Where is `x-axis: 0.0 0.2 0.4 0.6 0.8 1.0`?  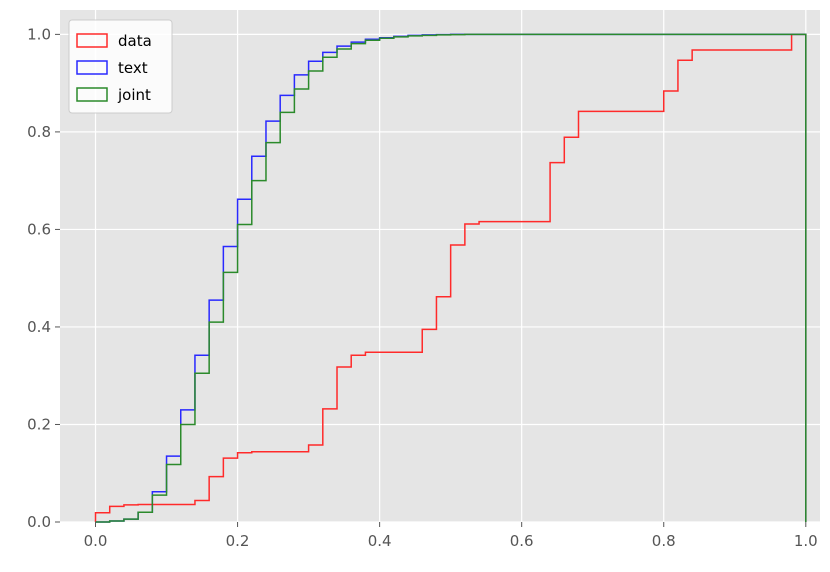
x-axis: 0.0 0.2 0.4 0.6 0.8 1.0 is located at coordinates (451, 536).